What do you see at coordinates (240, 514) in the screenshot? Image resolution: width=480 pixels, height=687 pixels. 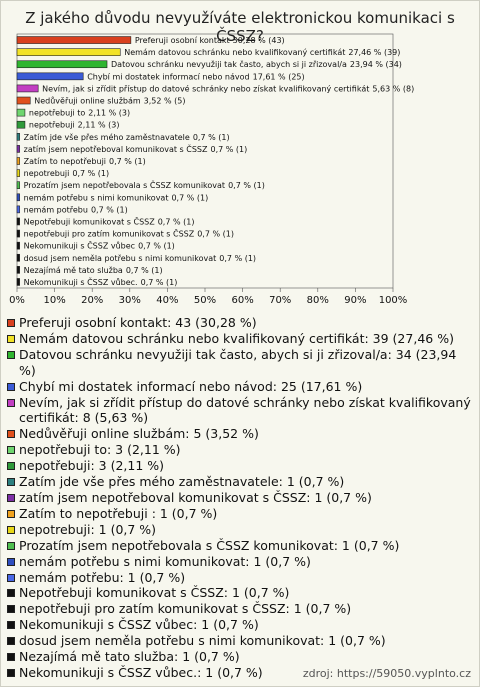 I see `legend-item: Zatím to nepotřebuji : 1 (0,7 %)` at bounding box center [240, 514].